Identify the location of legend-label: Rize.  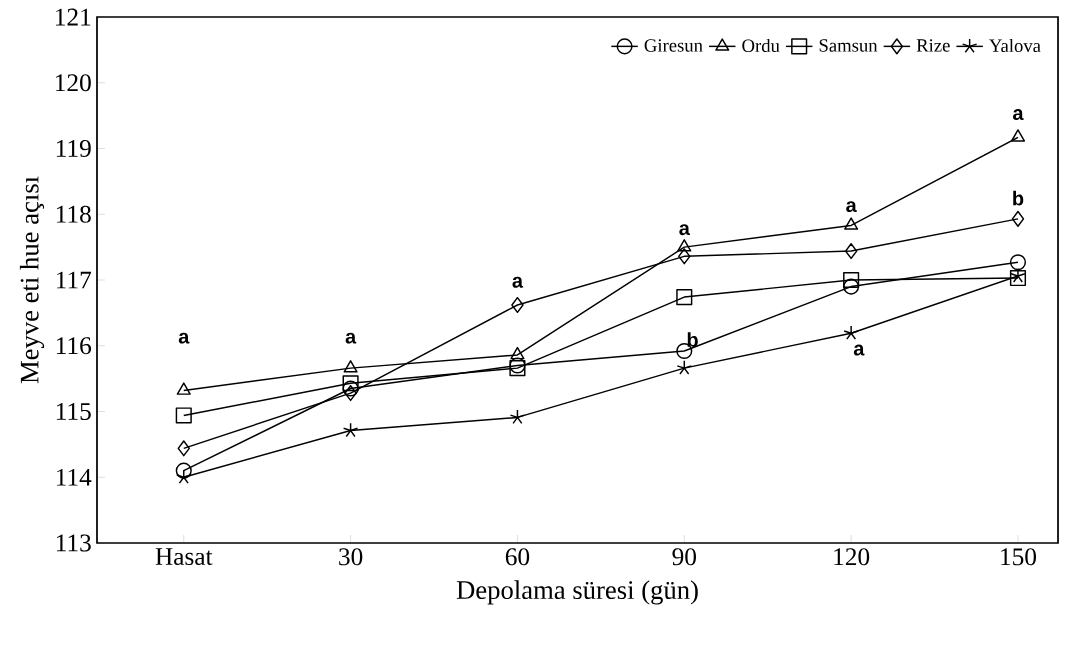
(933, 45).